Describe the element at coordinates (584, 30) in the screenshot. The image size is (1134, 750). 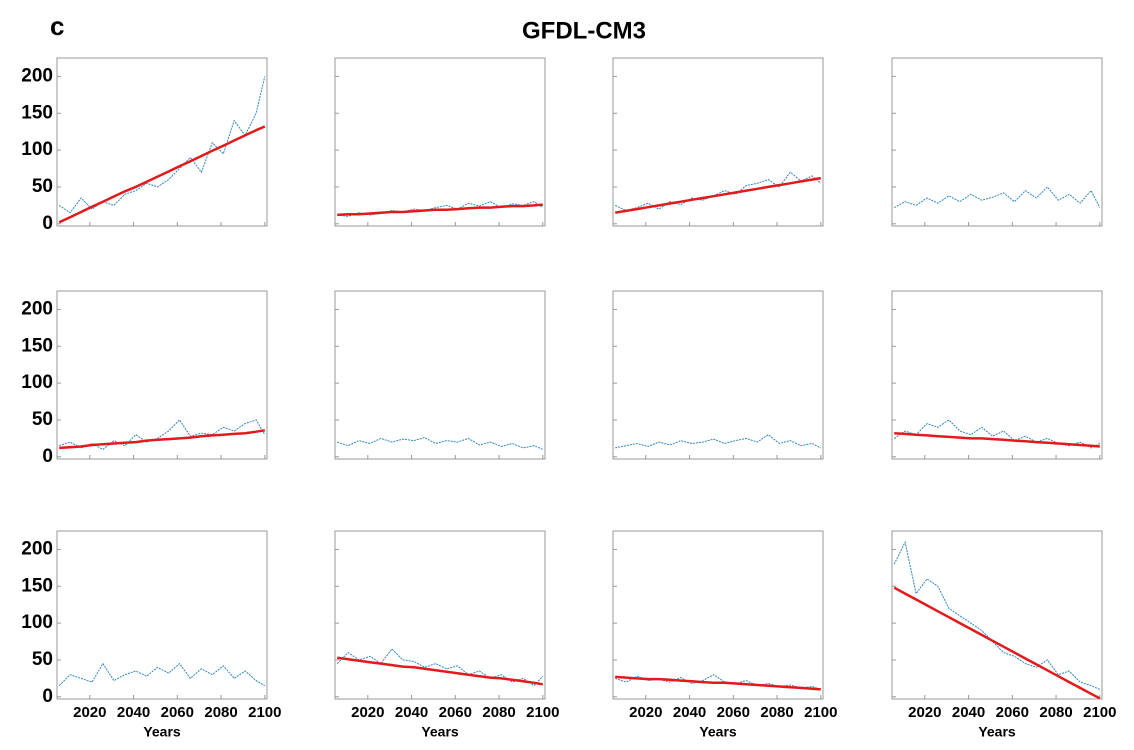
I see `figure-title: GFDL-CM3` at that location.